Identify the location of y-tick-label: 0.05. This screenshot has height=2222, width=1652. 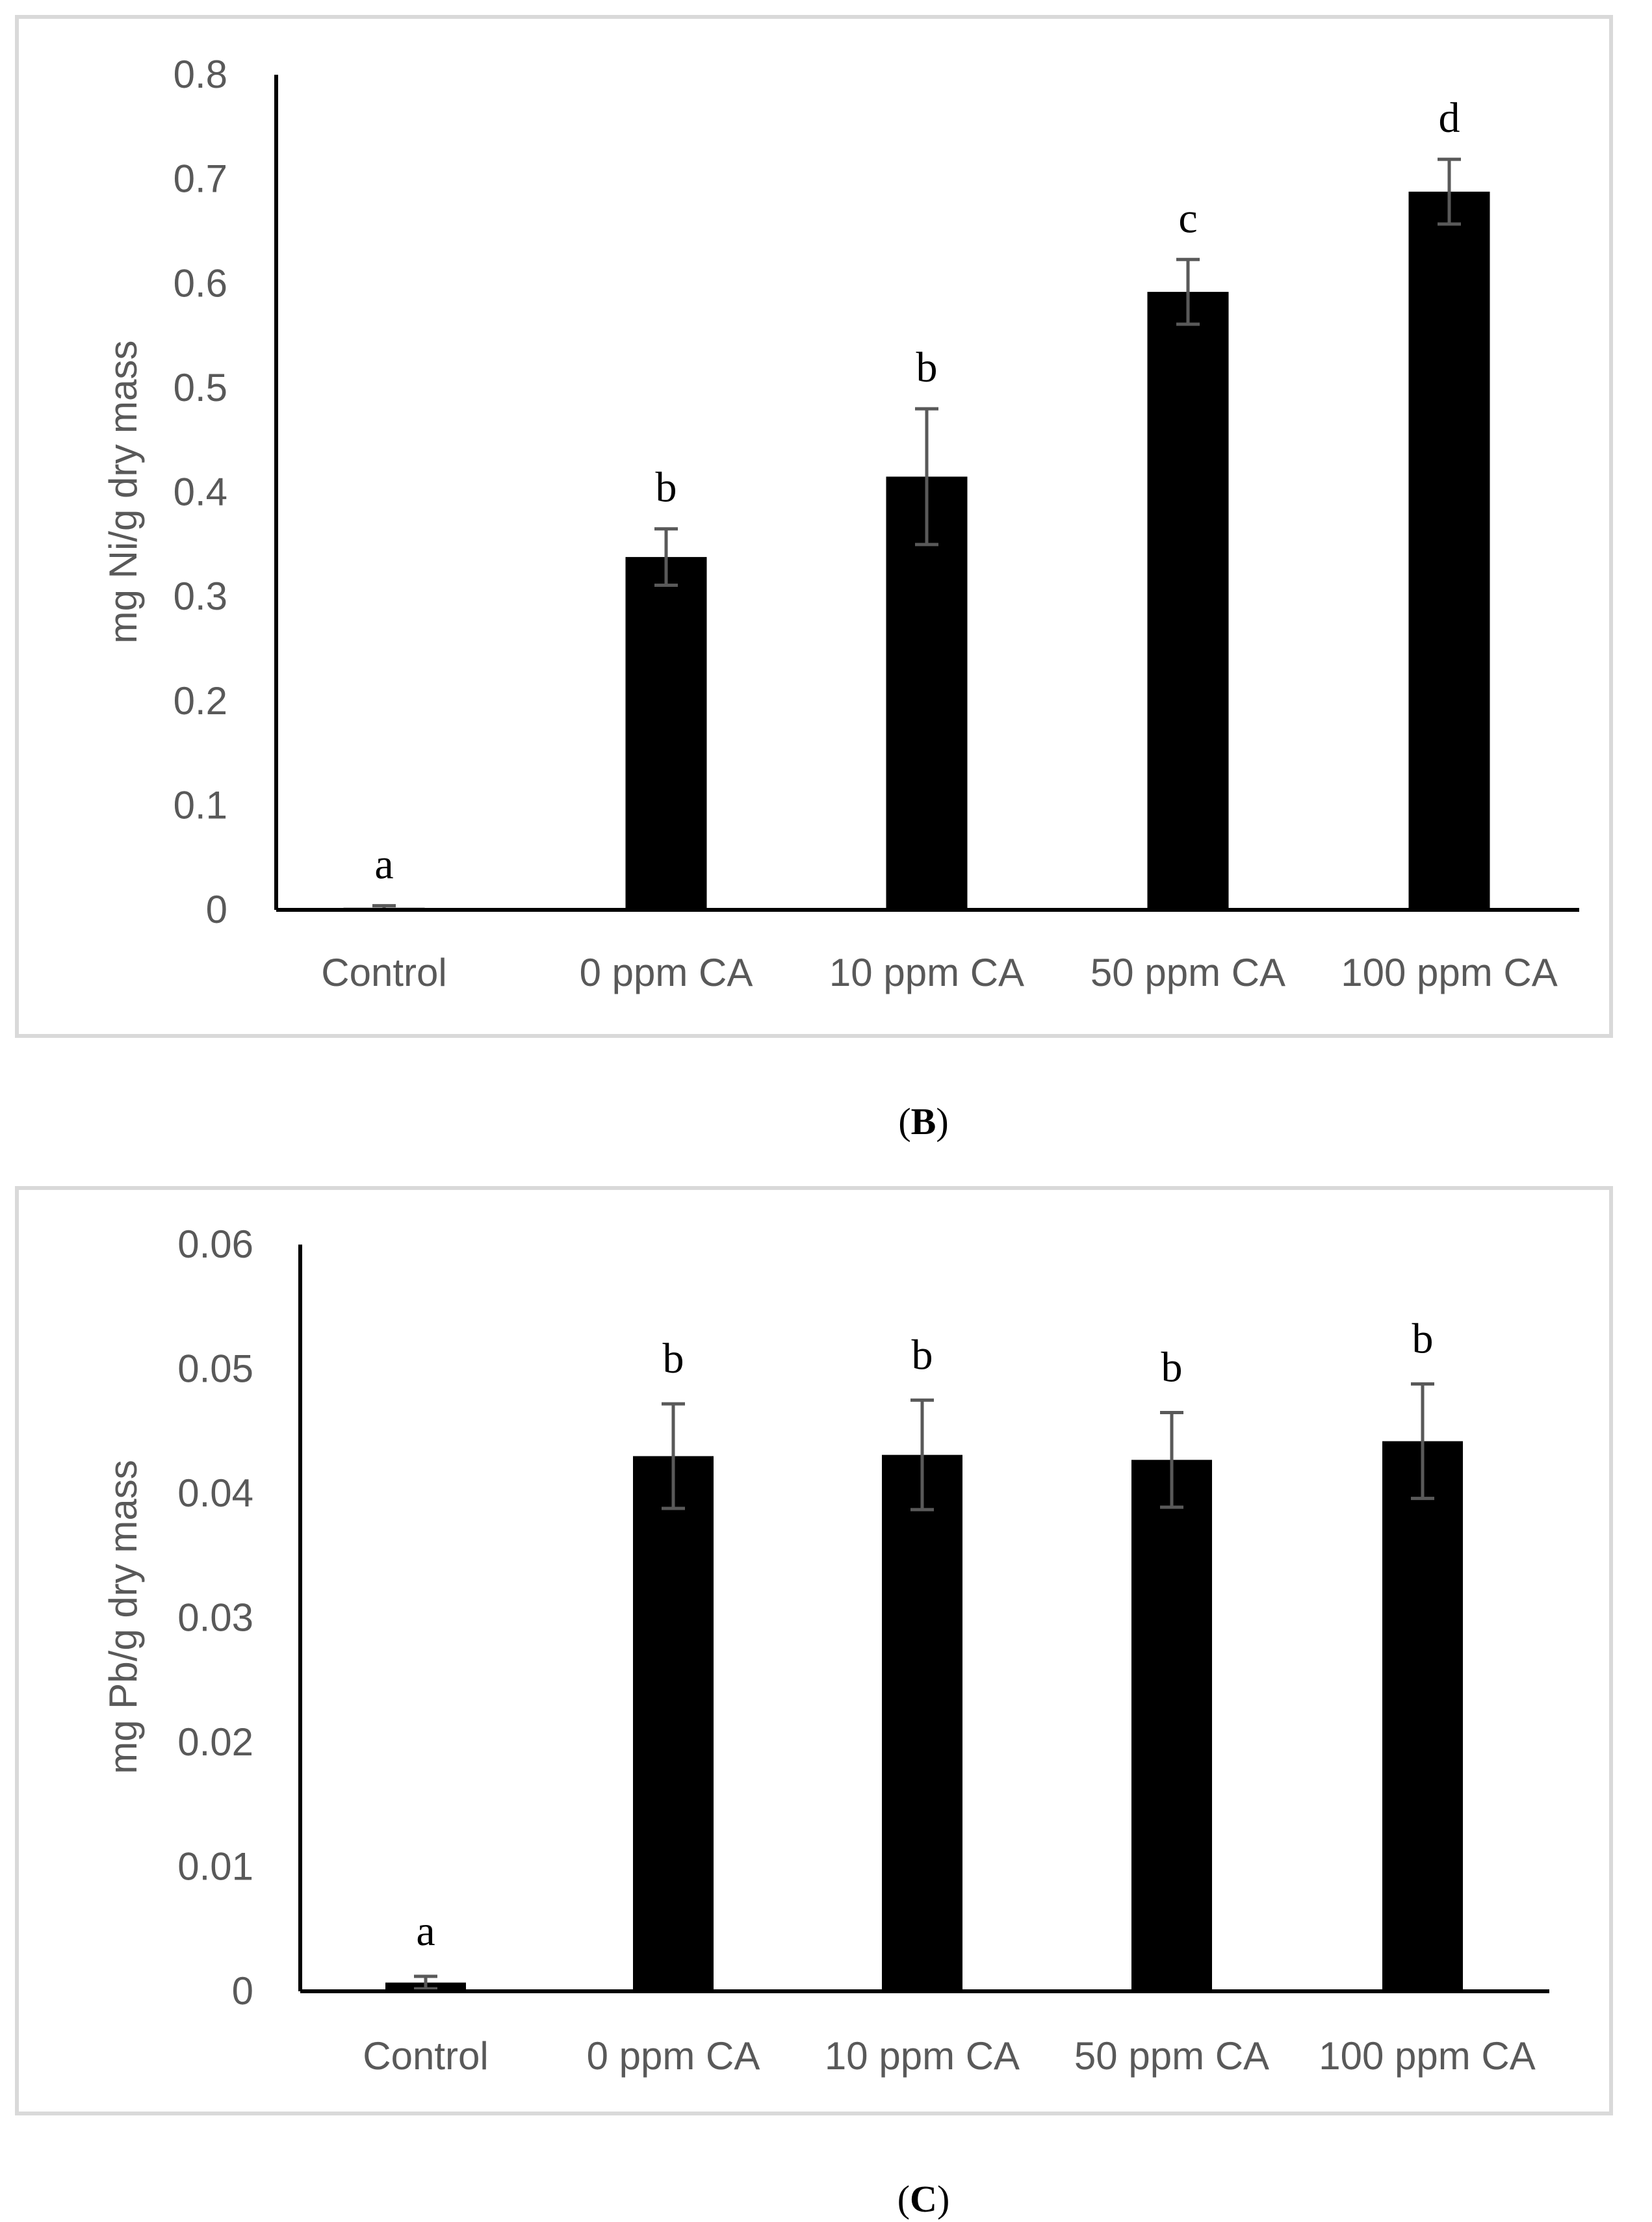
(215, 1369).